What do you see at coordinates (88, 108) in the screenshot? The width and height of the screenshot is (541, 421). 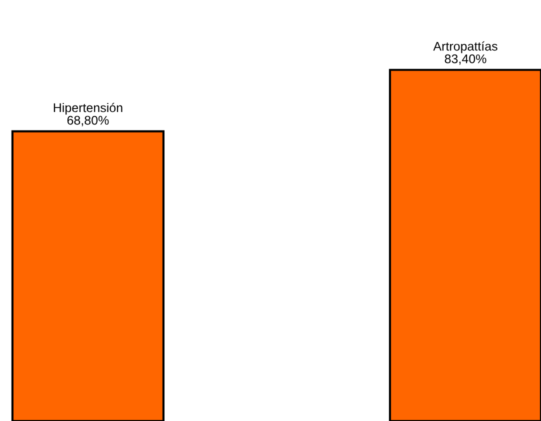 I see `x-tick-label: Hipertensión` at bounding box center [88, 108].